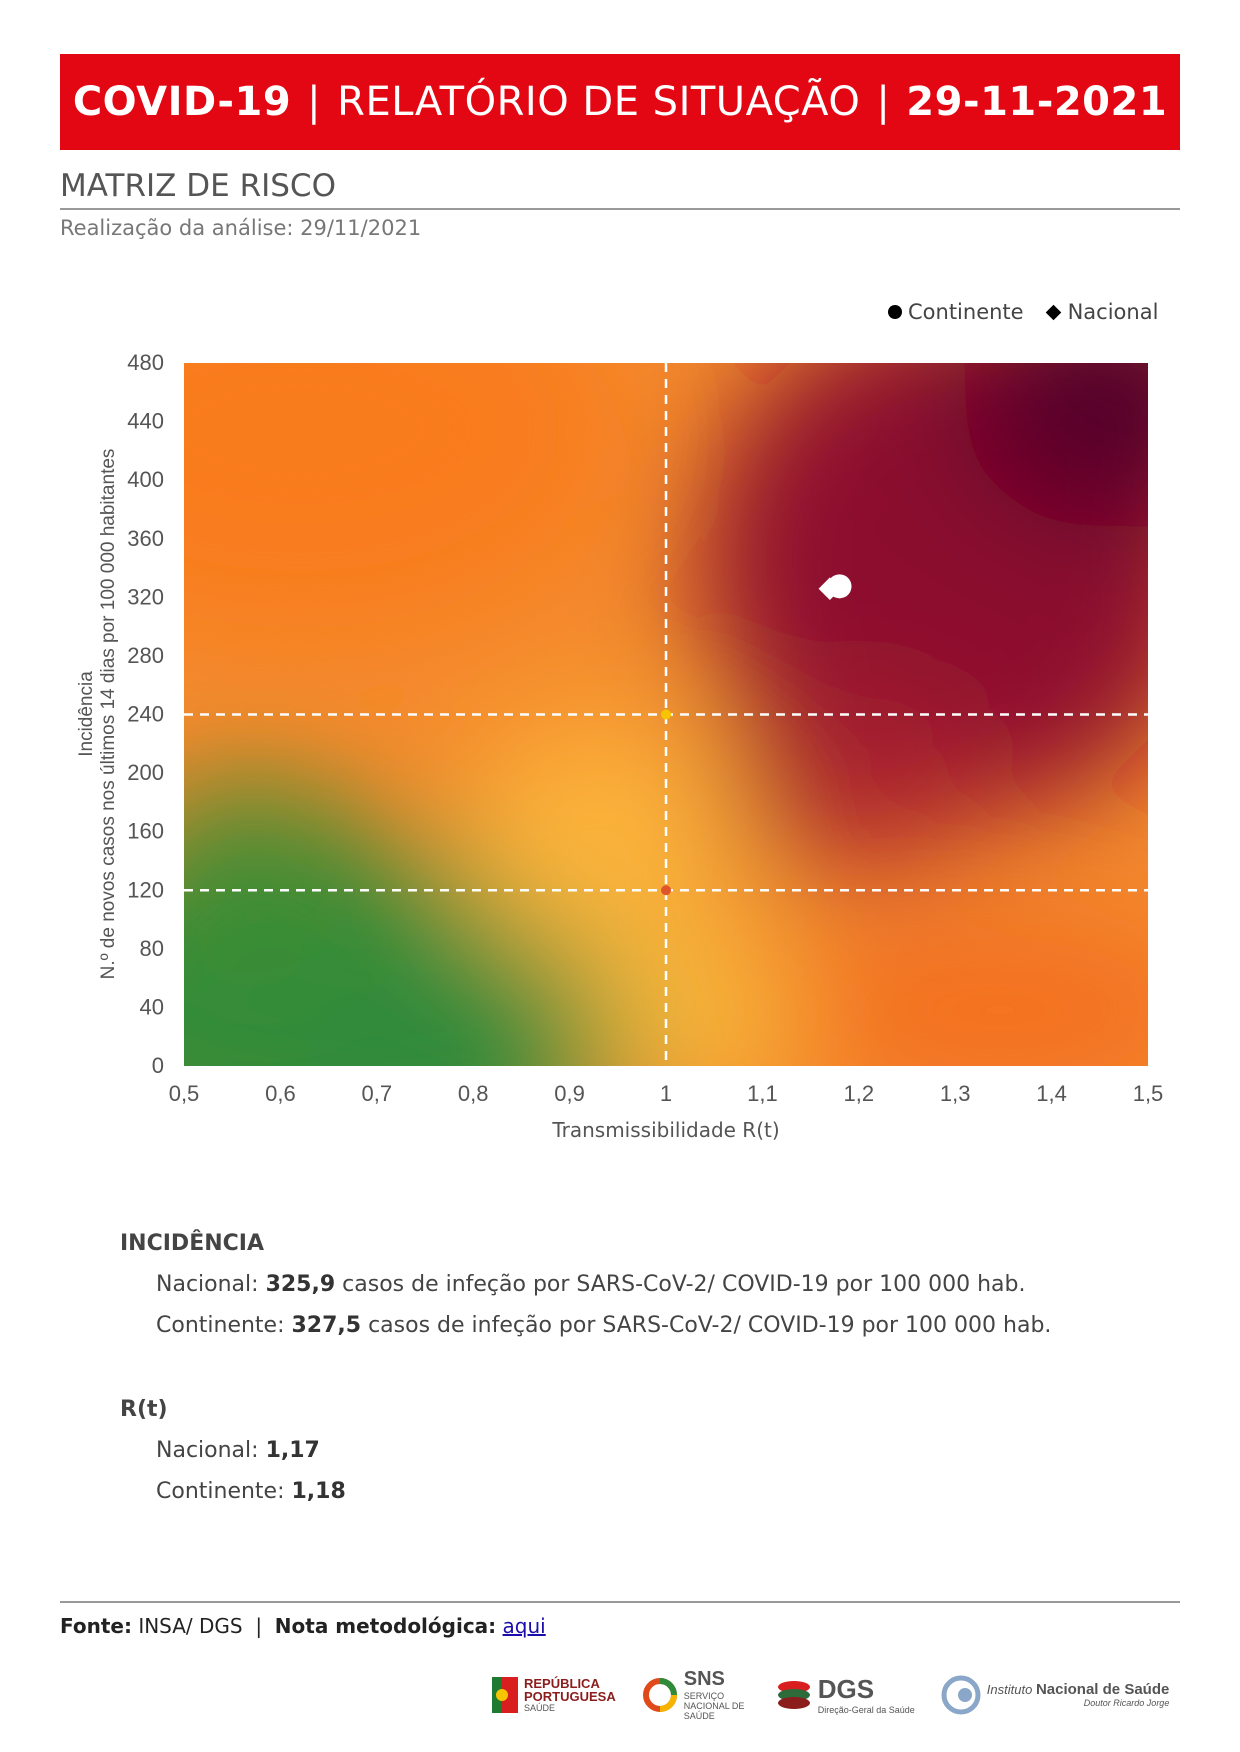 This screenshot has height=1752, width=1240. What do you see at coordinates (569, 1093) in the screenshot?
I see `x-tick-label: 0,9` at bounding box center [569, 1093].